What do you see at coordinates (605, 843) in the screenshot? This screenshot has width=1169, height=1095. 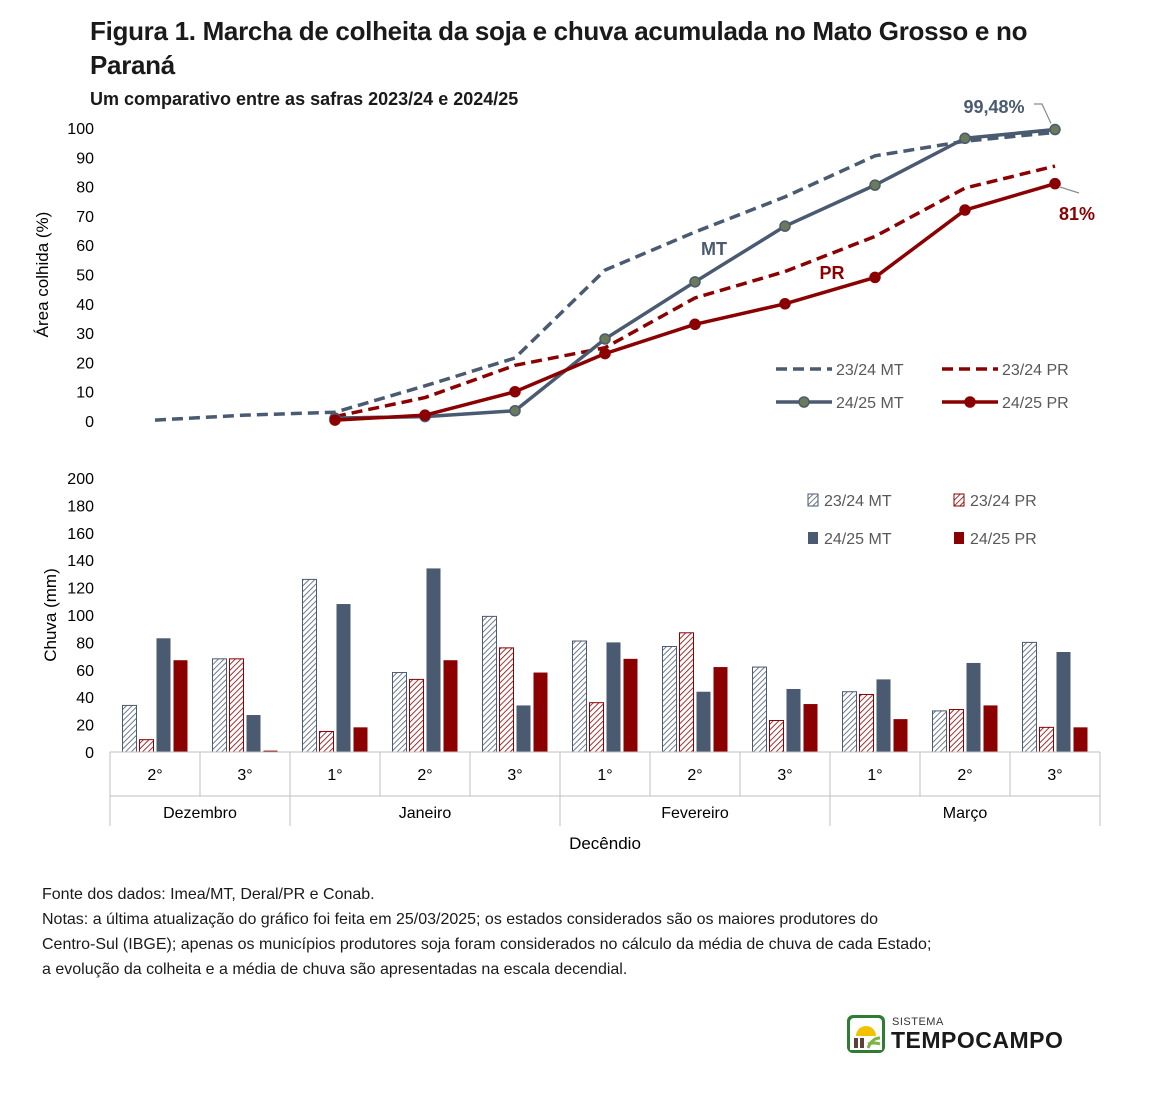 I see `x-axis-label: Decêndio` at bounding box center [605, 843].